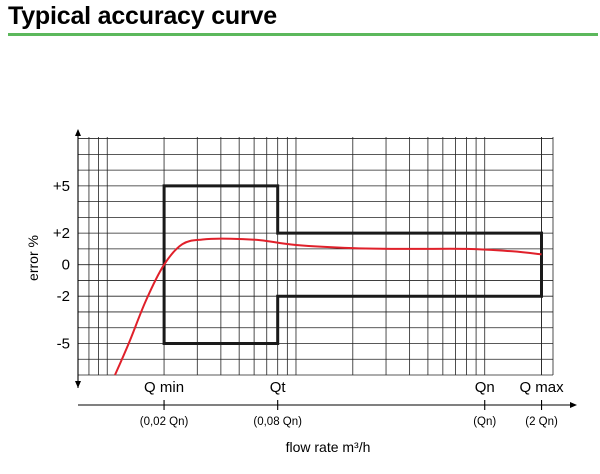 The height and width of the screenshot is (474, 600). Describe the element at coordinates (164, 422) in the screenshot. I see `x-marker-note: (0,02 Qn)` at that location.